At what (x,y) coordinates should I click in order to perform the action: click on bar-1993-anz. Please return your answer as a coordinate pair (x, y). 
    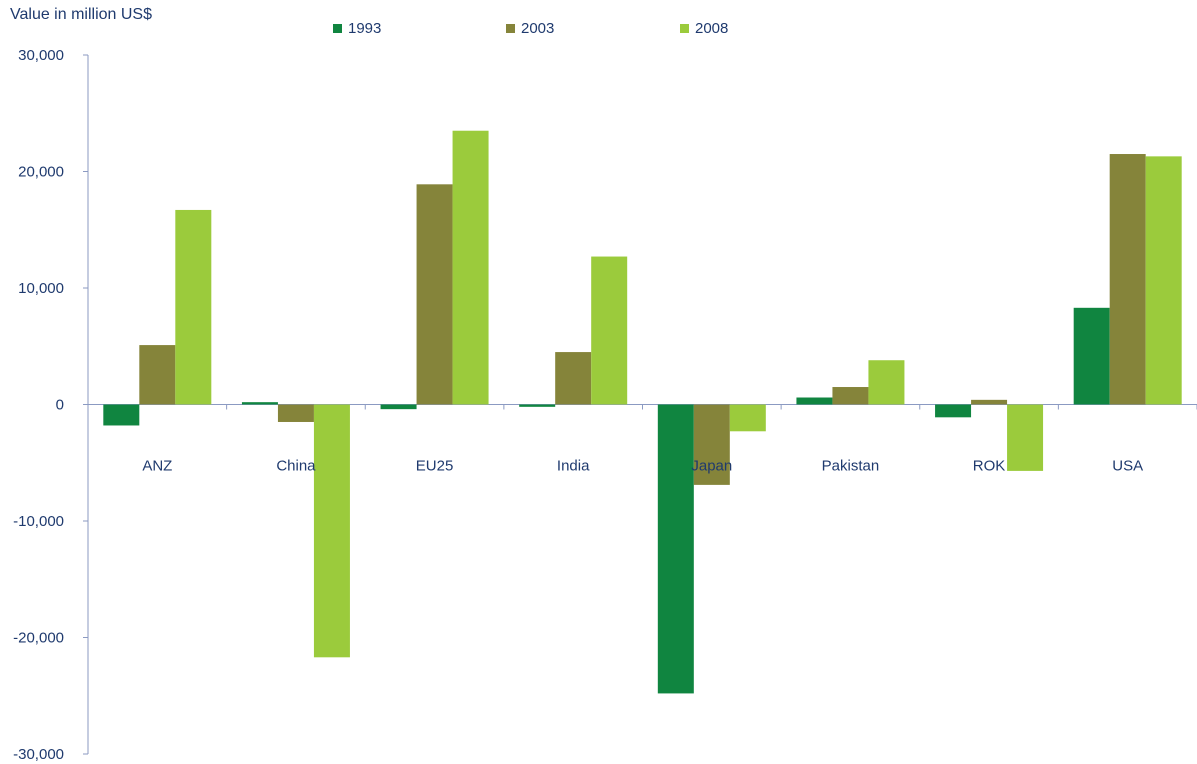
    Looking at the image, I should click on (121, 415).